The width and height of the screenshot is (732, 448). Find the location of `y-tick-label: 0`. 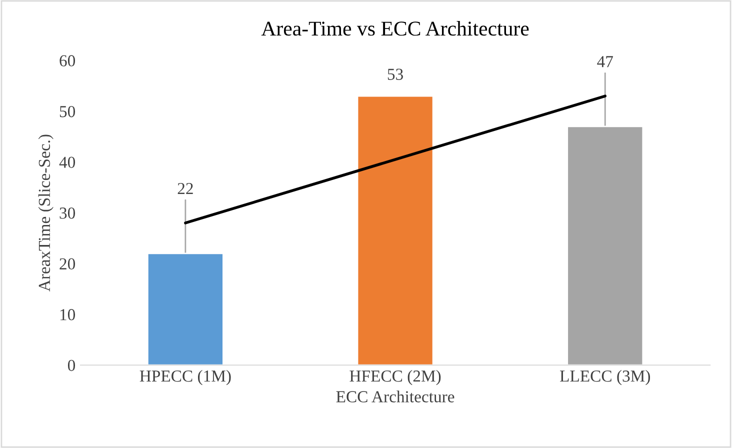

y-tick-label: 0 is located at coordinates (72, 366).